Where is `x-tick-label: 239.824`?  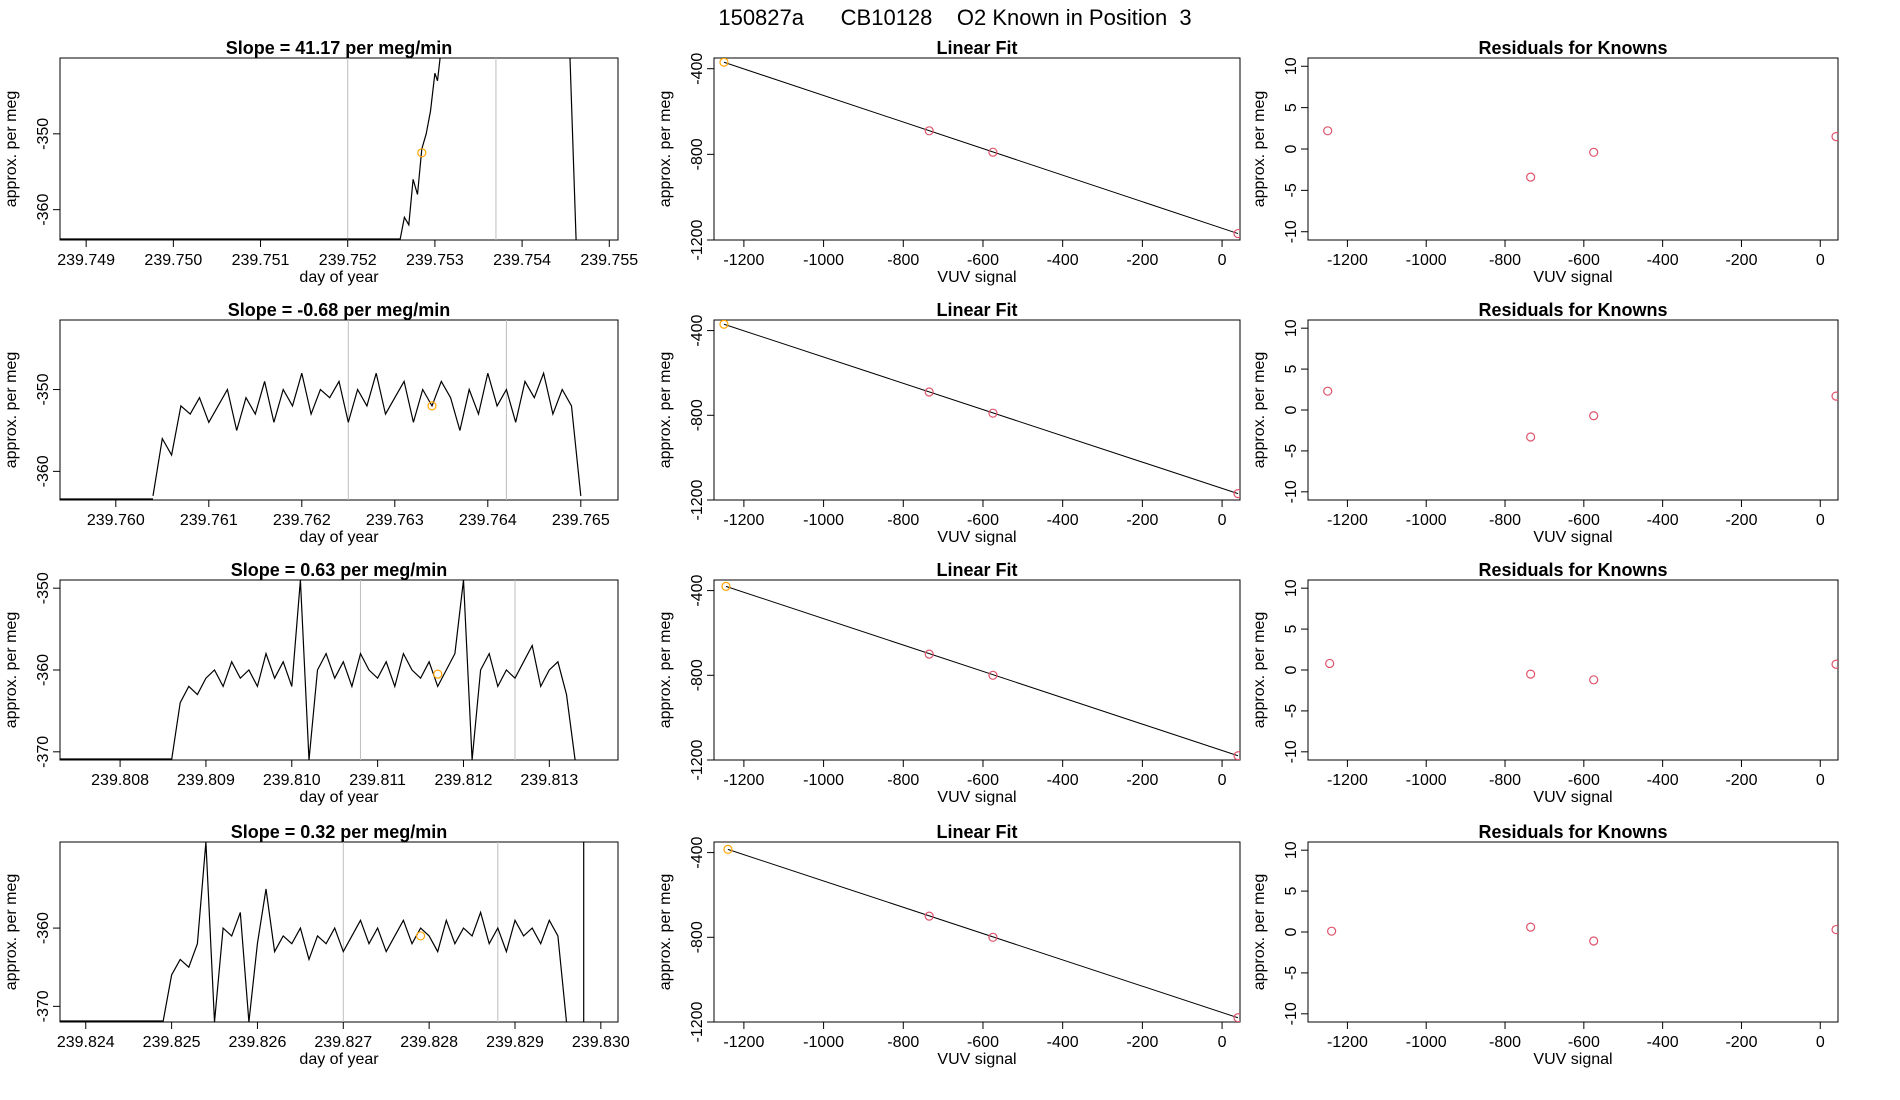
x-tick-label: 239.824 is located at coordinates (86, 1042).